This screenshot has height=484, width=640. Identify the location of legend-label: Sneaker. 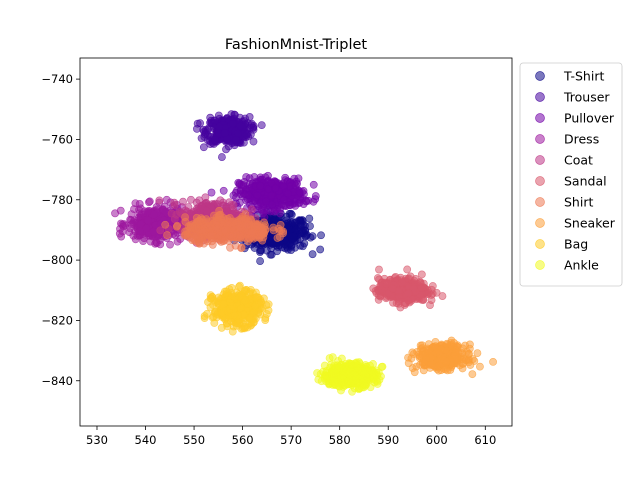
(590, 223).